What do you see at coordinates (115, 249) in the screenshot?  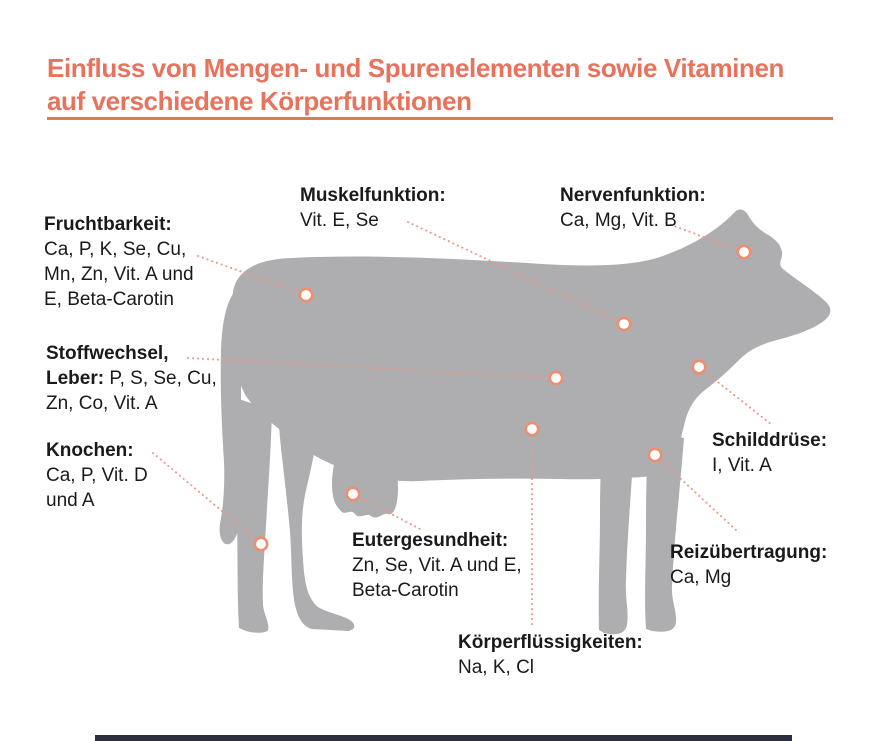 I see `label-line: Ca, P, K, Se, Cu,` at bounding box center [115, 249].